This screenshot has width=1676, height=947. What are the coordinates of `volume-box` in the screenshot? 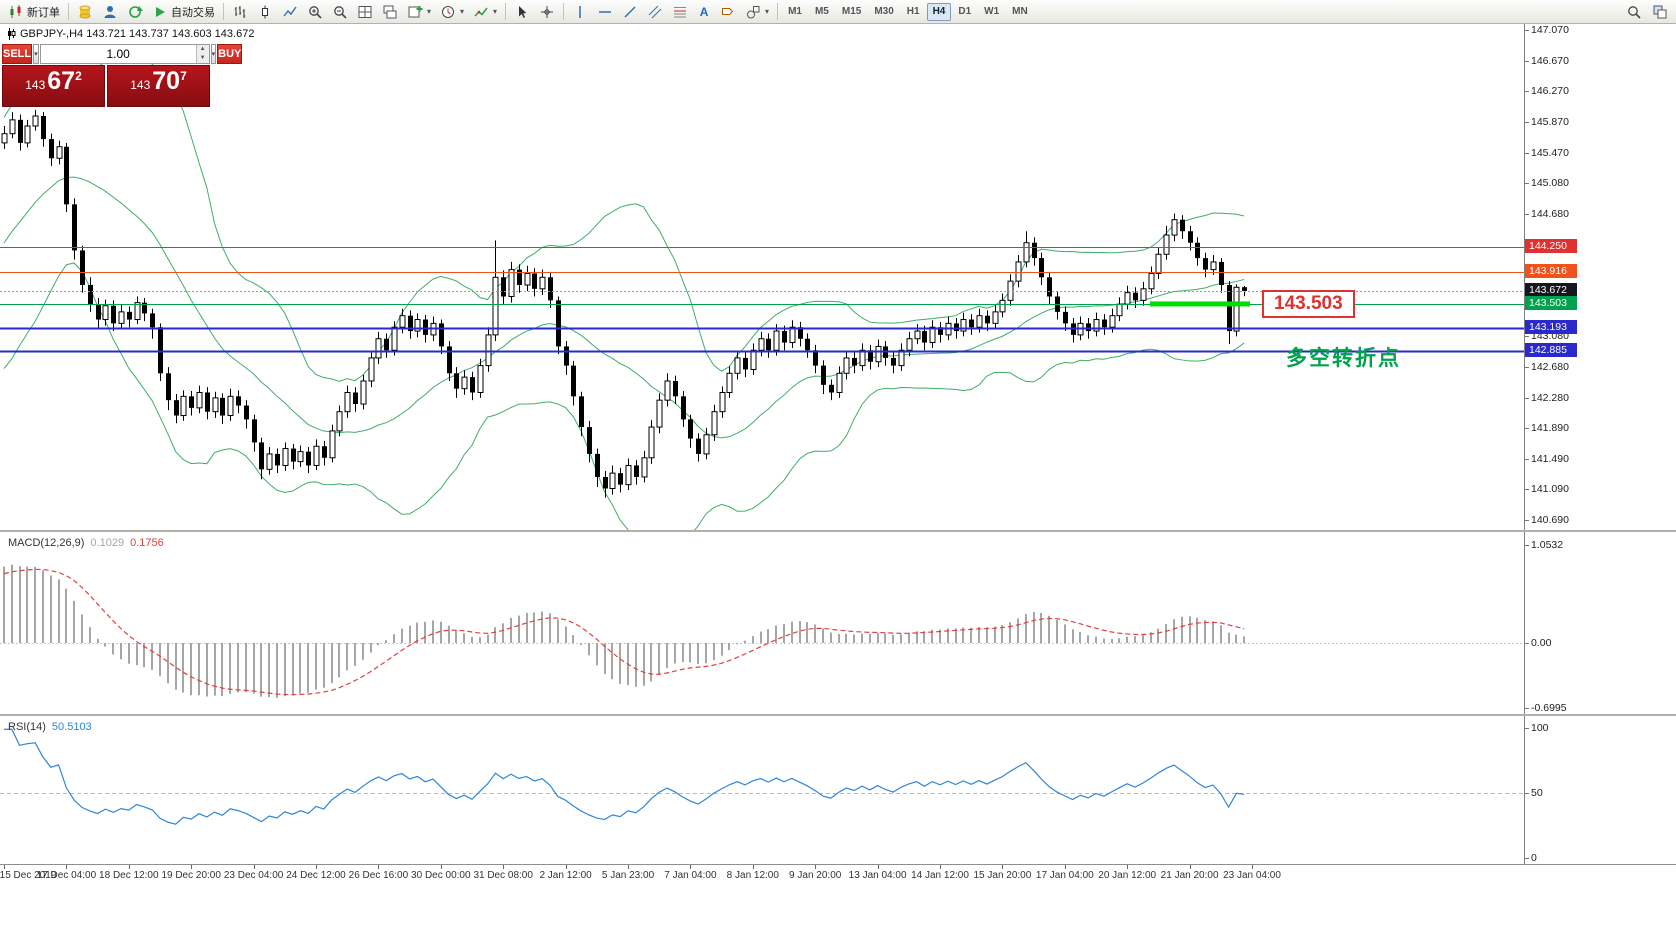 It's located at (124, 54).